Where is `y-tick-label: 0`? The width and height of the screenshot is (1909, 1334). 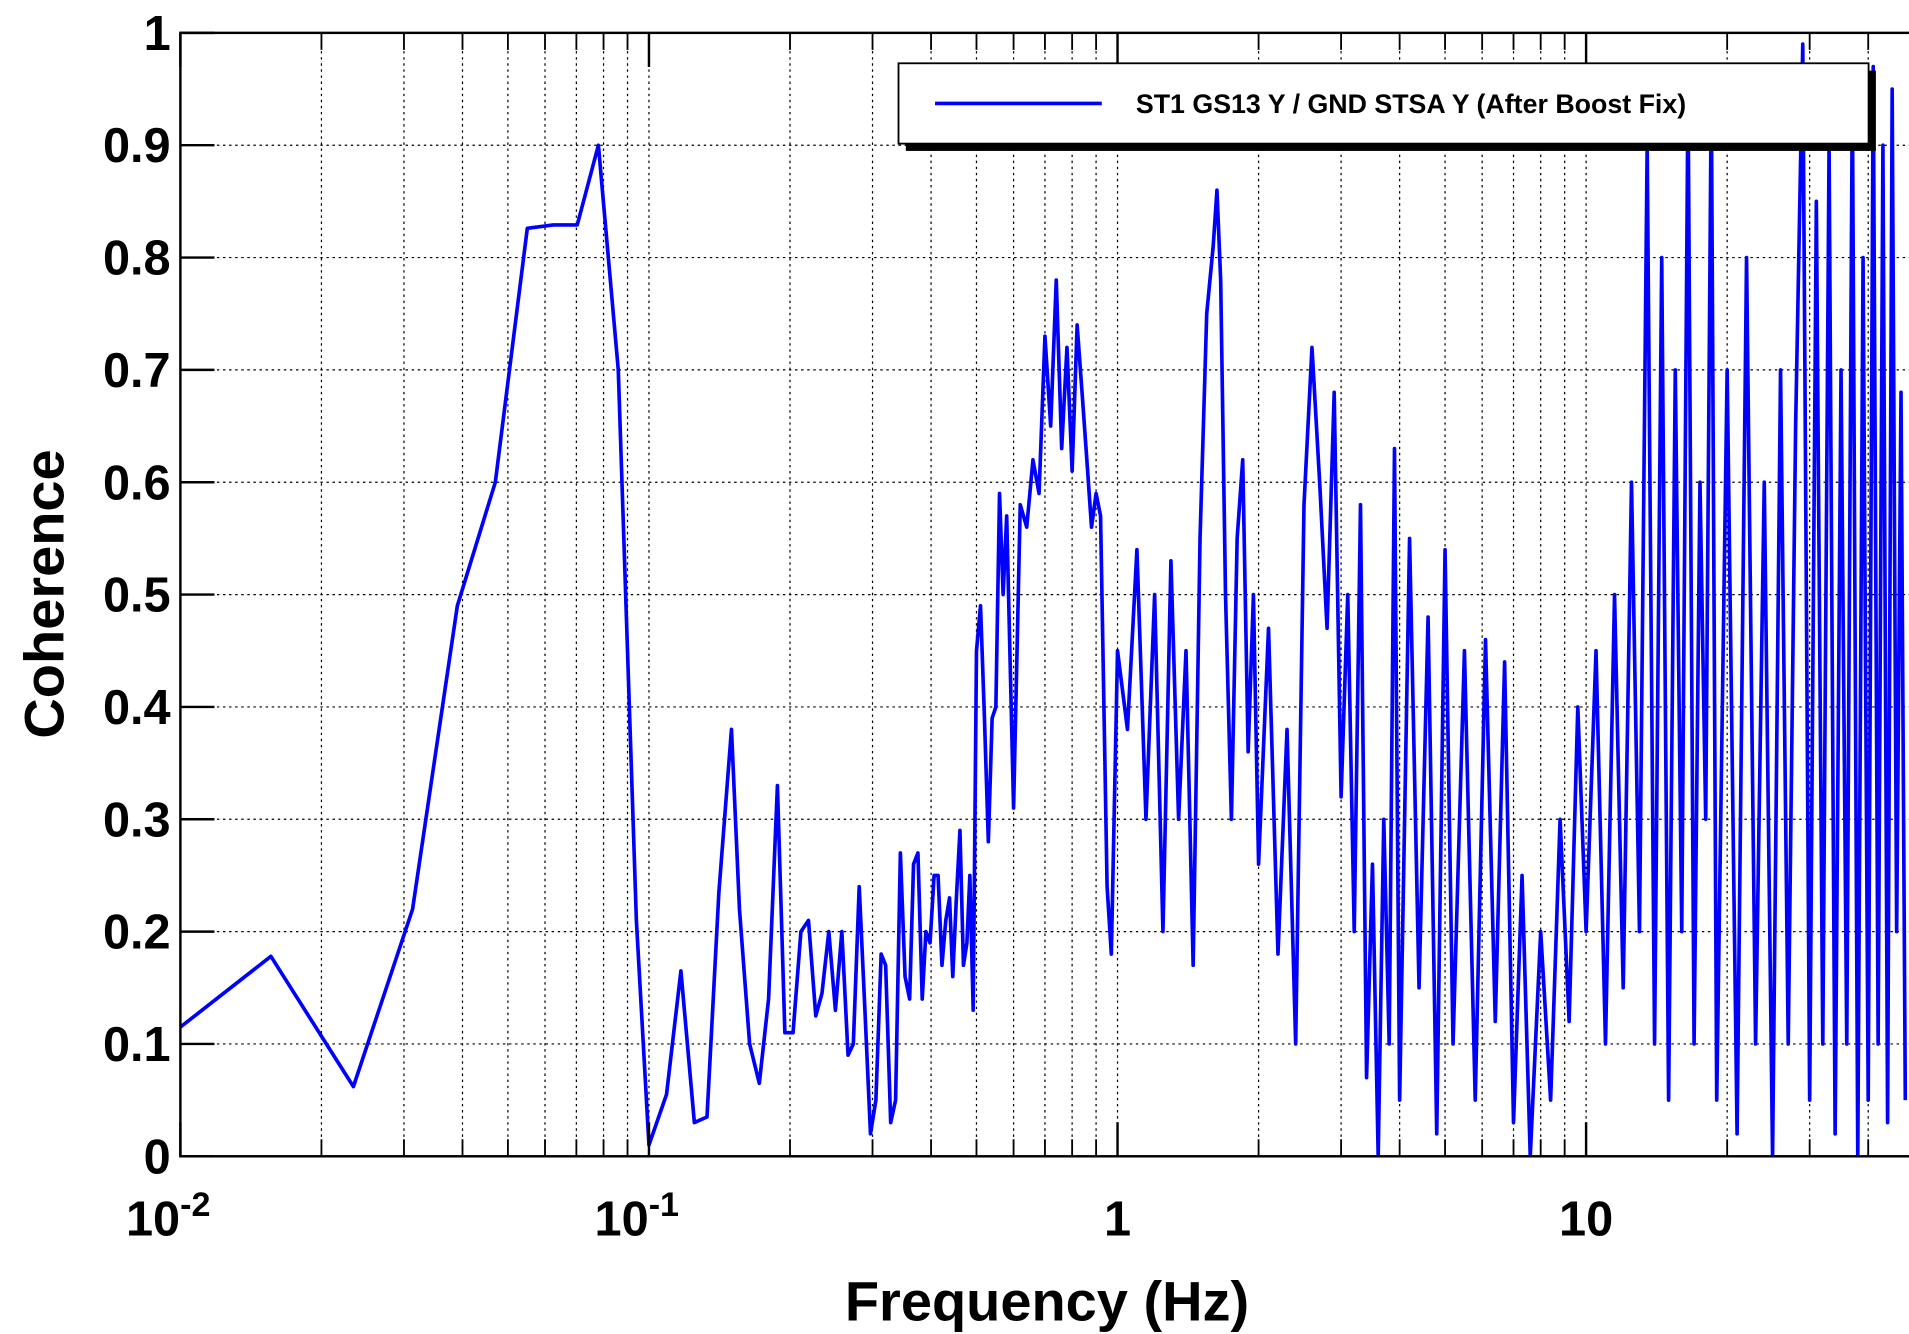
y-tick-label: 0 is located at coordinates (157, 1157).